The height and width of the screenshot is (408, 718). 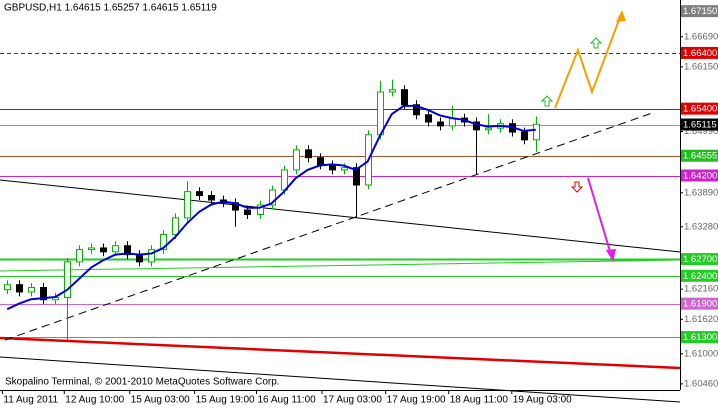 What do you see at coordinates (542, 400) in the screenshot?
I see `x-tick-label: 19 Aug 03:00` at bounding box center [542, 400].